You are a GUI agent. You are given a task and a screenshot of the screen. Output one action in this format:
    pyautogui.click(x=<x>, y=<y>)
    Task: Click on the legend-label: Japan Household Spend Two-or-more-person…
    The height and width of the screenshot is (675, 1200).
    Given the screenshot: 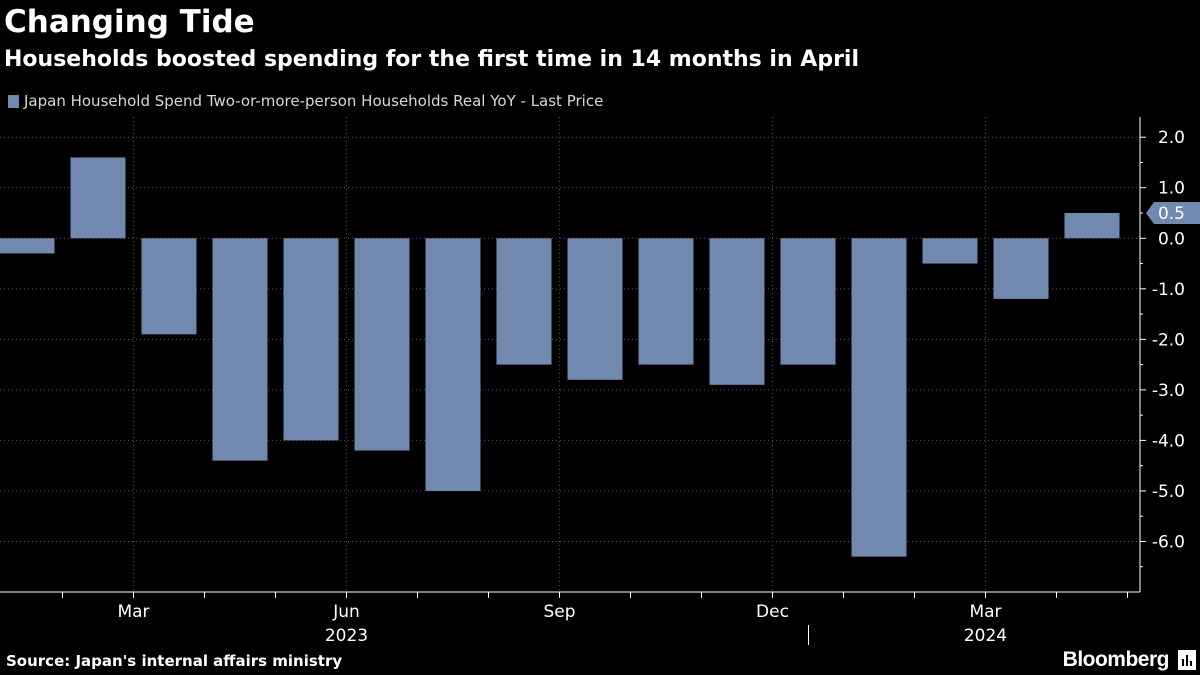 What is the action you would take?
    pyautogui.click(x=314, y=101)
    